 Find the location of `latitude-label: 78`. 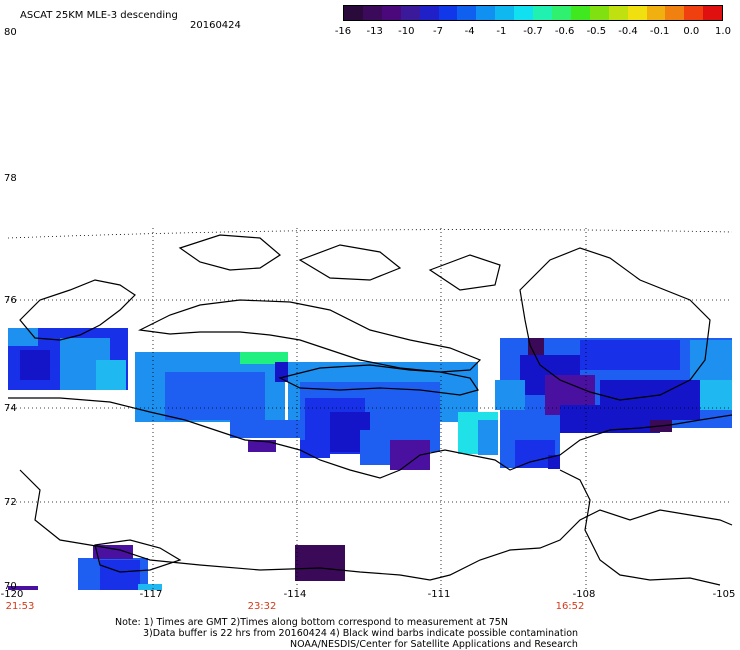

latitude-label: 78 is located at coordinates (10, 178).